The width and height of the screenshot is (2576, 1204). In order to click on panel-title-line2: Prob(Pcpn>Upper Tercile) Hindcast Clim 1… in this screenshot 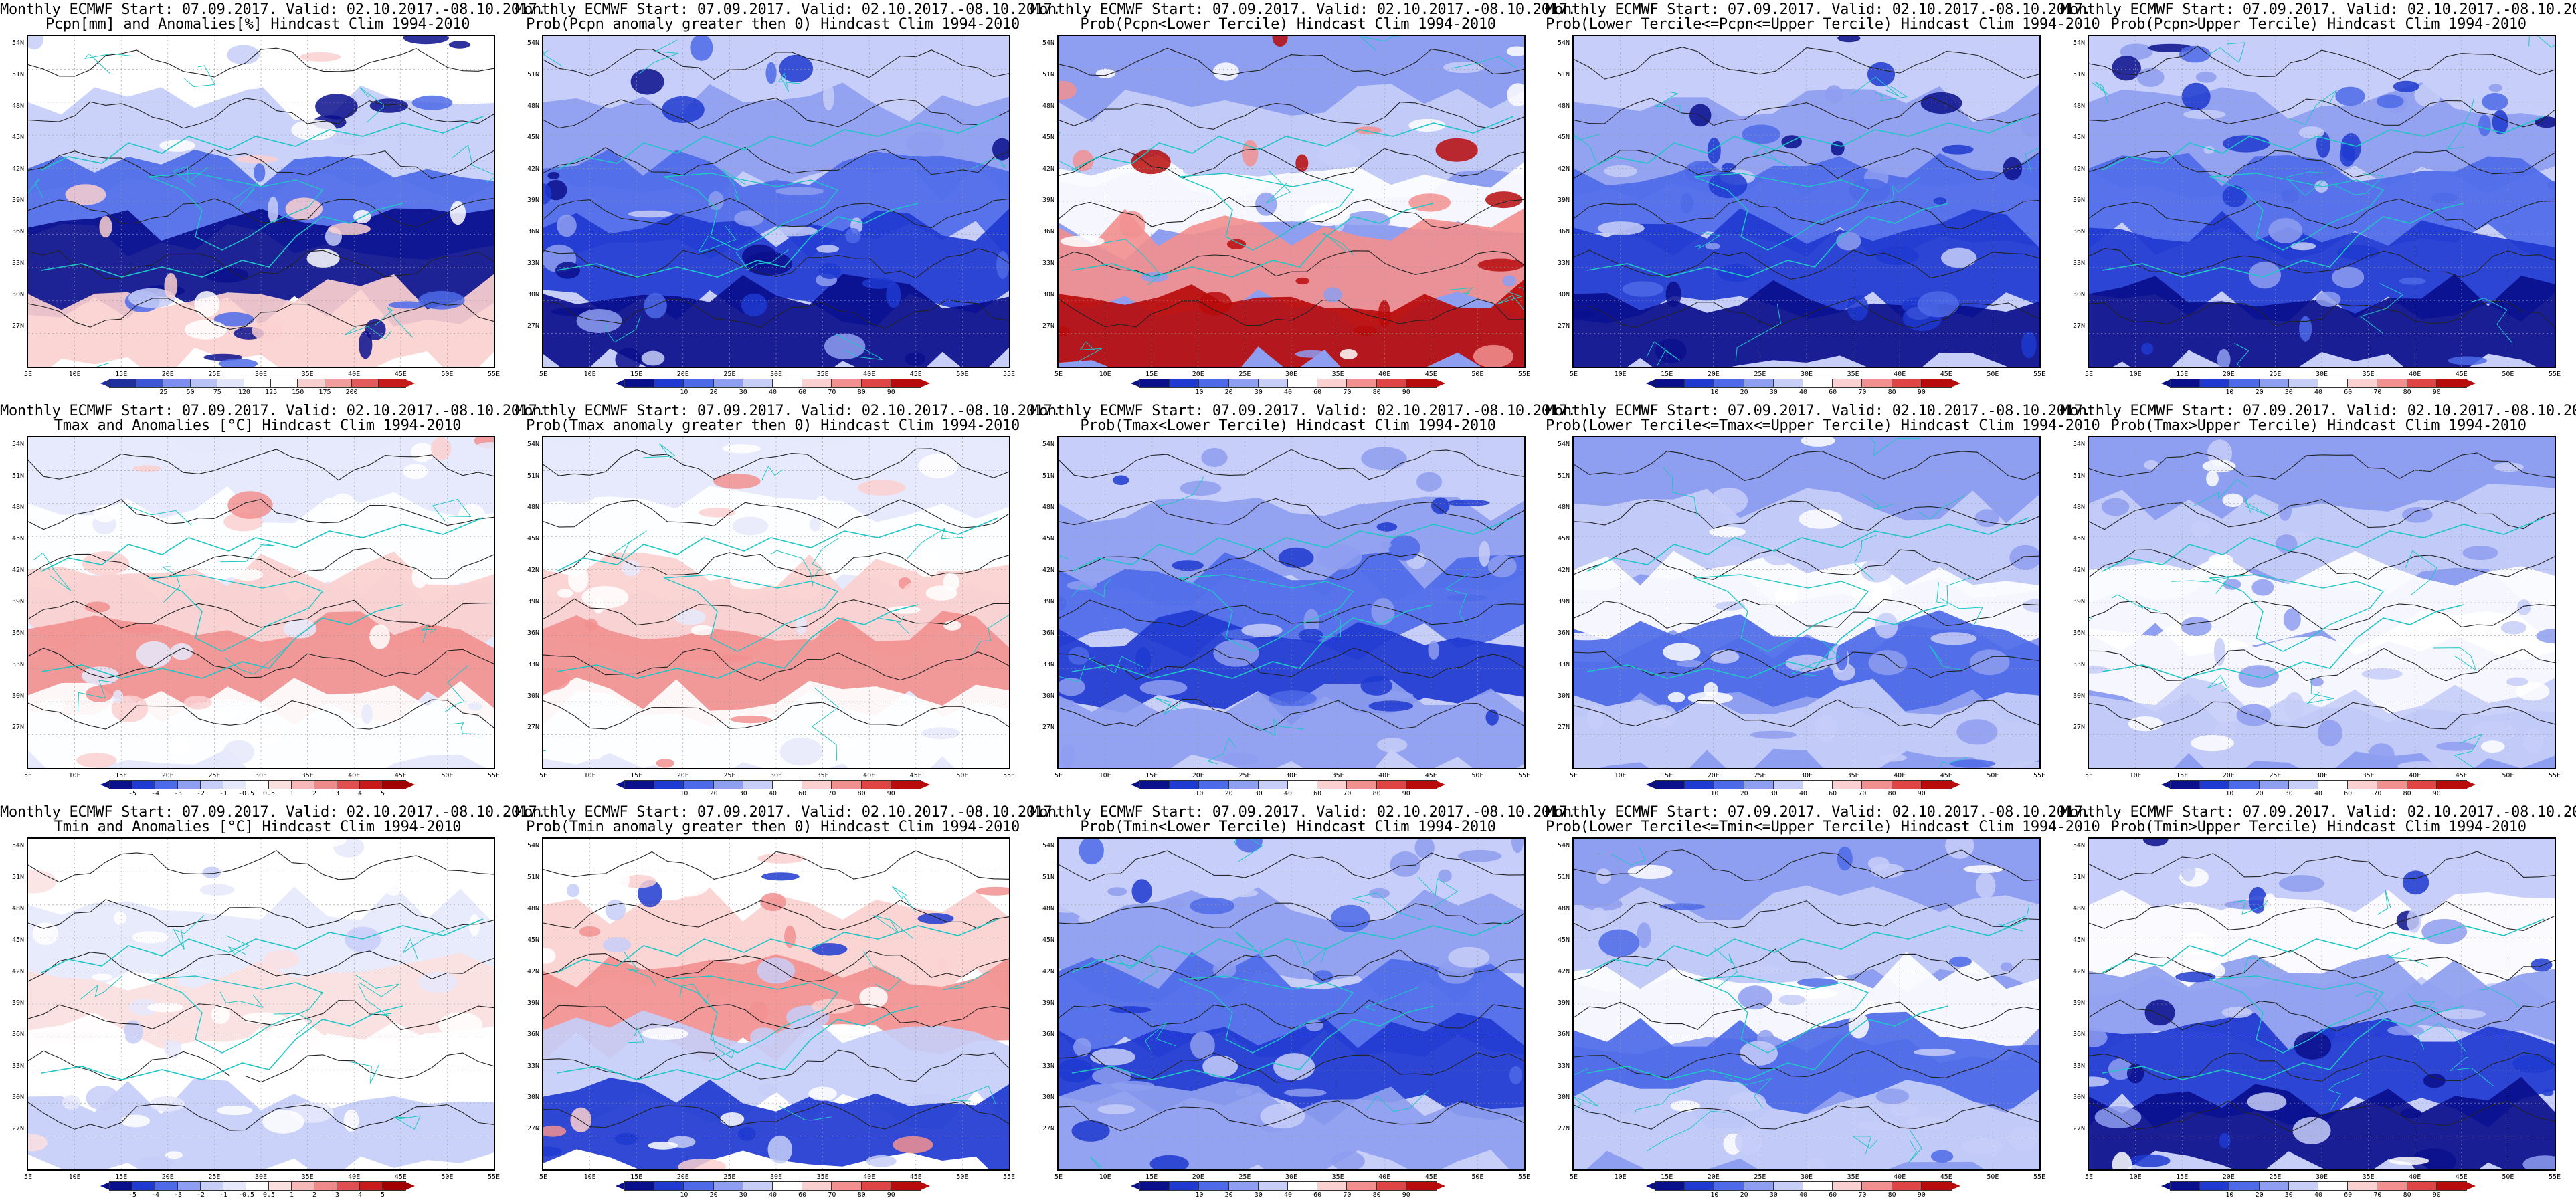, I will do `click(2318, 24)`.